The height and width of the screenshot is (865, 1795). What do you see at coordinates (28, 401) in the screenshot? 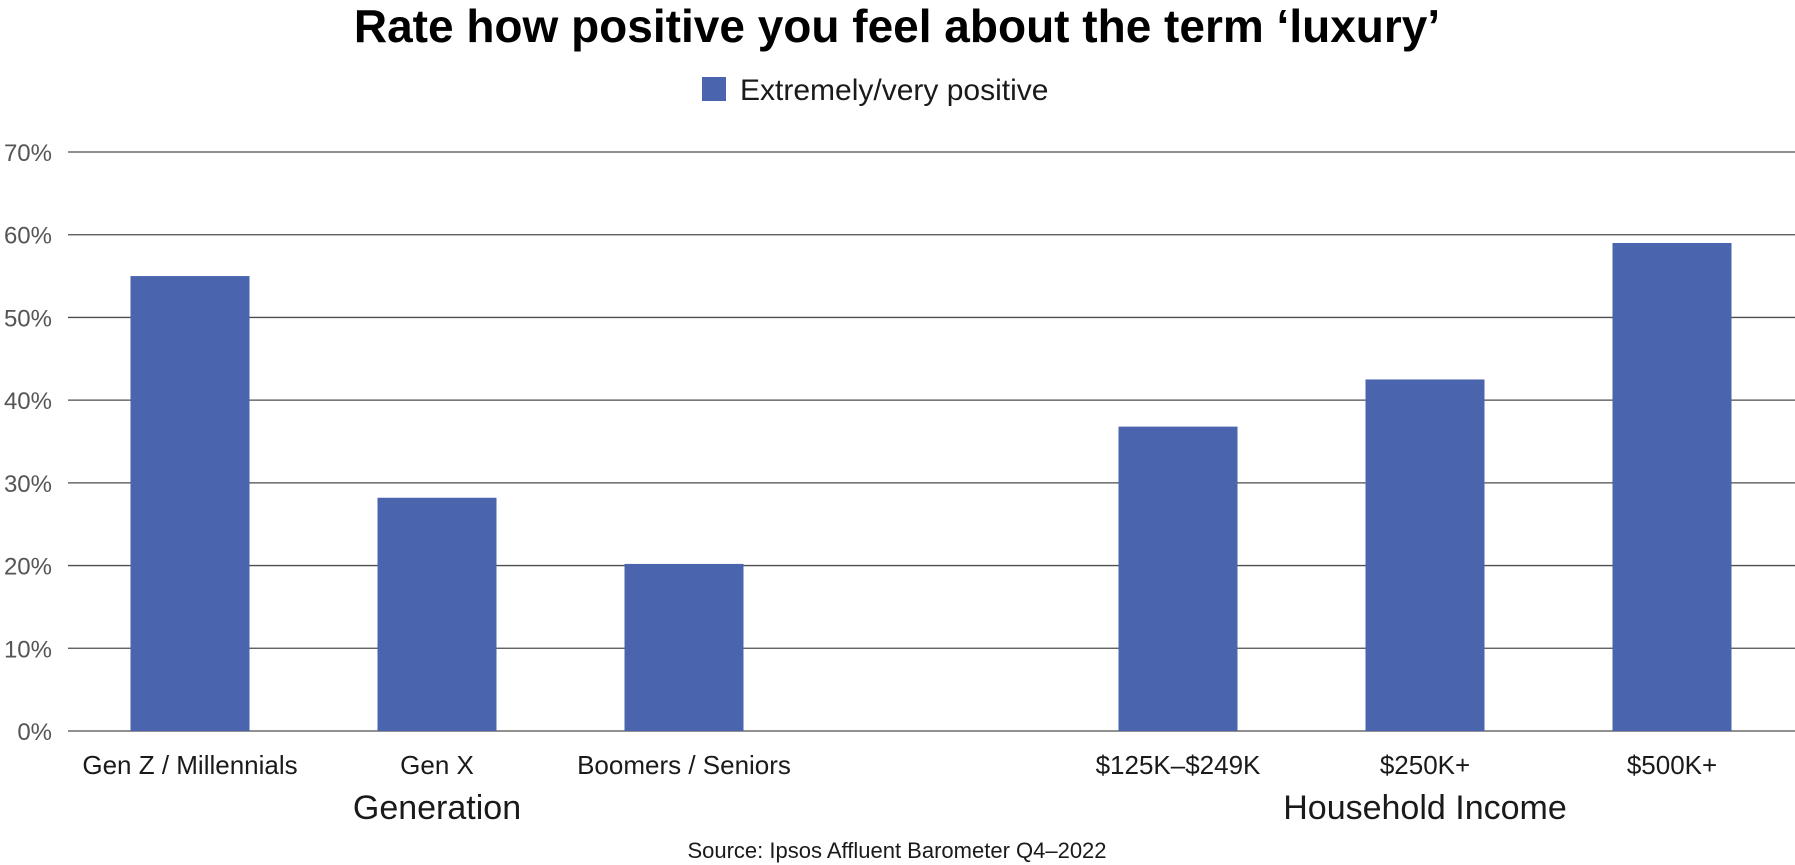
I see `y-tick-label: 40%` at bounding box center [28, 401].